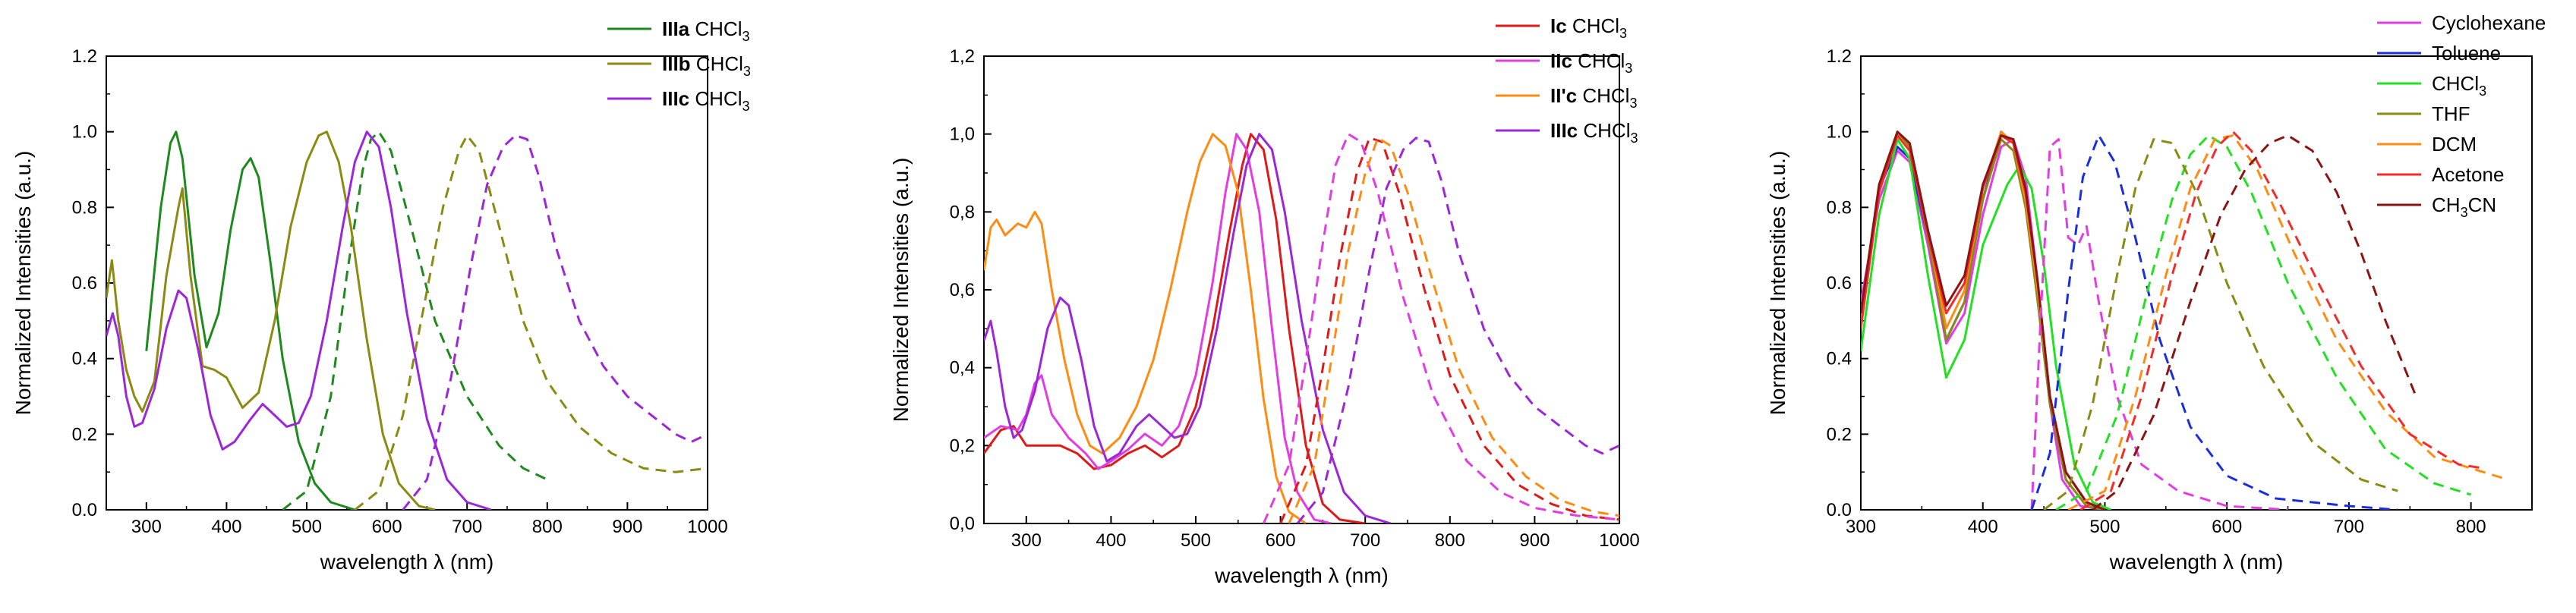 Image resolution: width=2576 pixels, height=613 pixels. Describe the element at coordinates (1457, 330) in the screenshot. I see `series-iiic-emission` at that location.